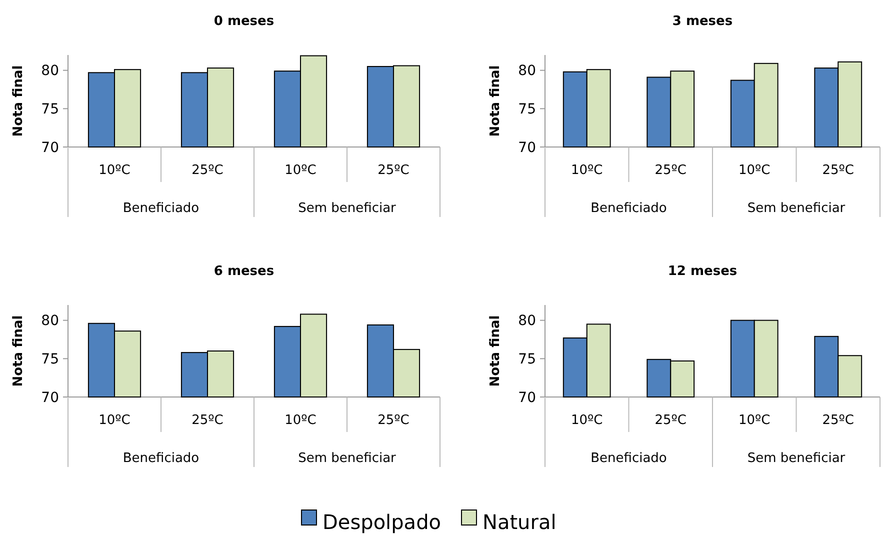  Describe the element at coordinates (244, 21) in the screenshot. I see `chart-title: 0 meses` at that location.